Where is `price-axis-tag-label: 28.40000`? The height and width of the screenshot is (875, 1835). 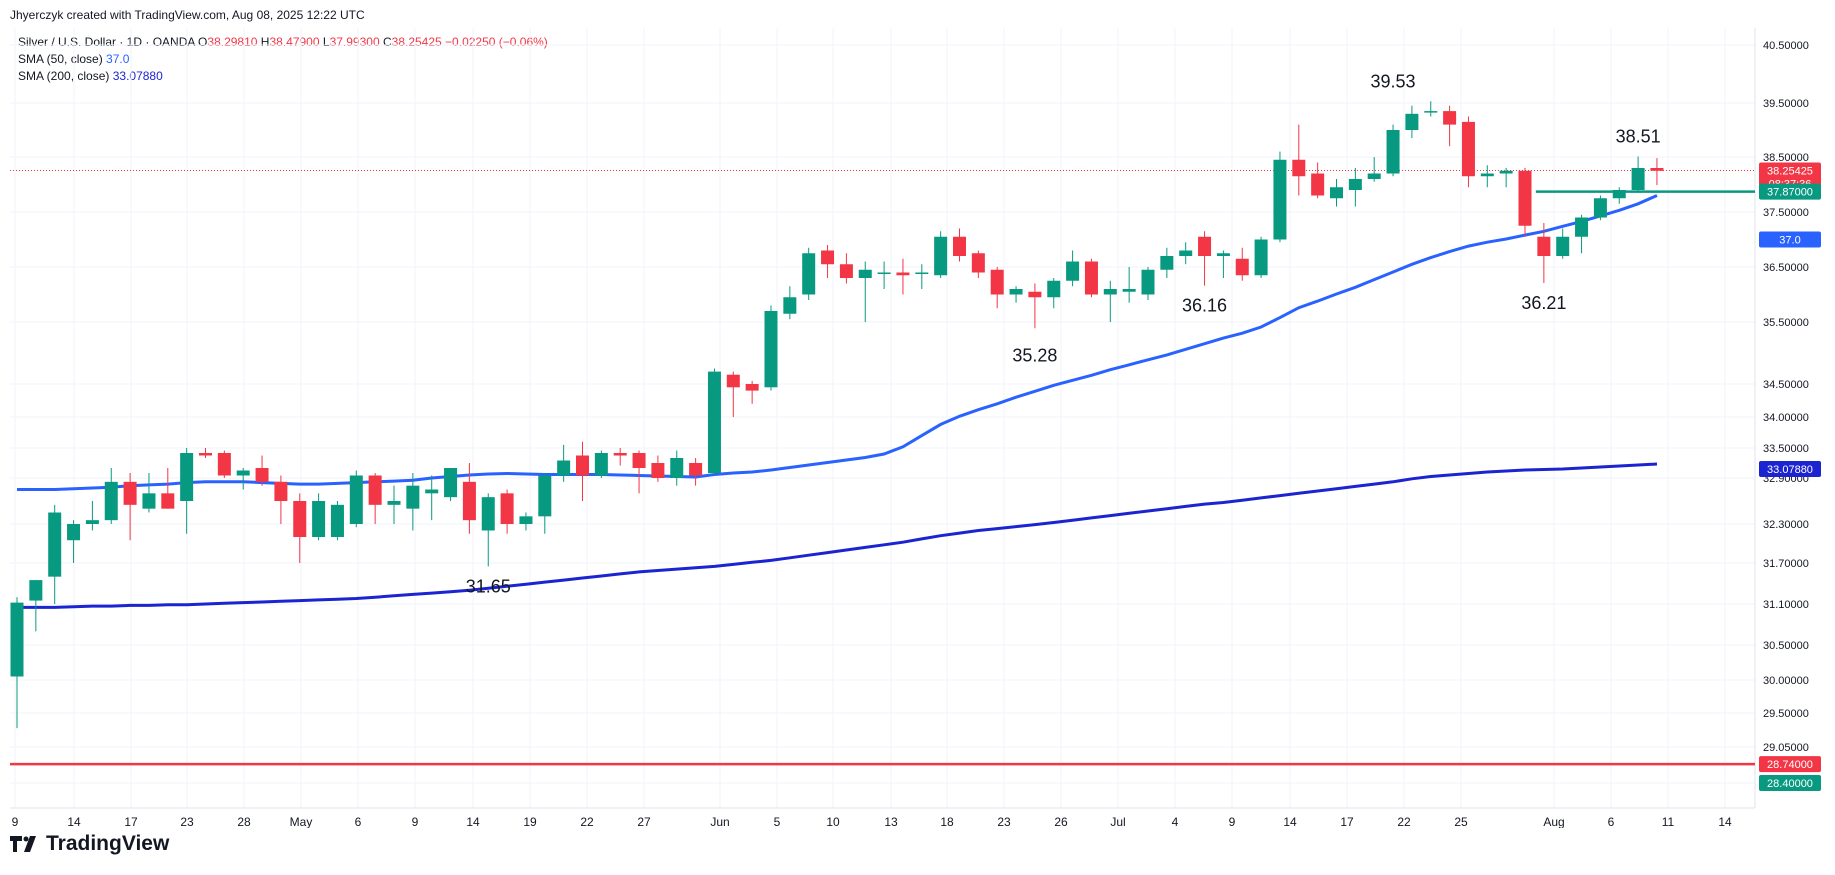
price-axis-tag-label: 28.40000 is located at coordinates (1790, 784).